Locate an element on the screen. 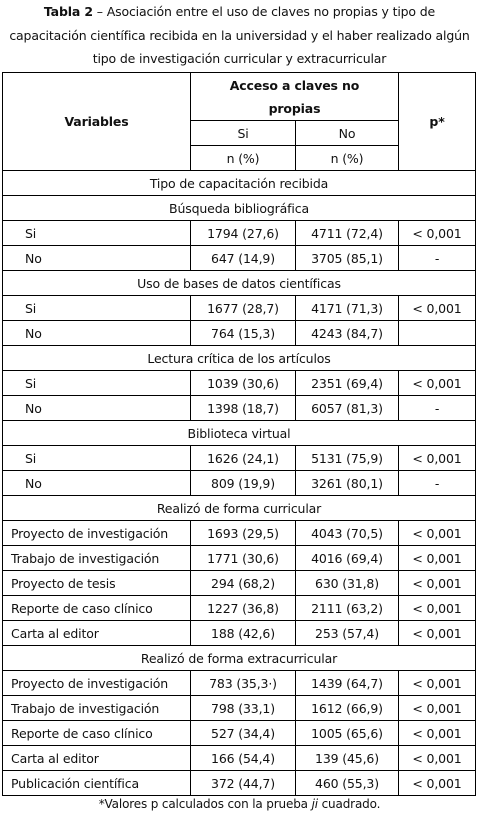 This screenshot has width=479, height=818. row-label: Publicación científica is located at coordinates (96, 783).